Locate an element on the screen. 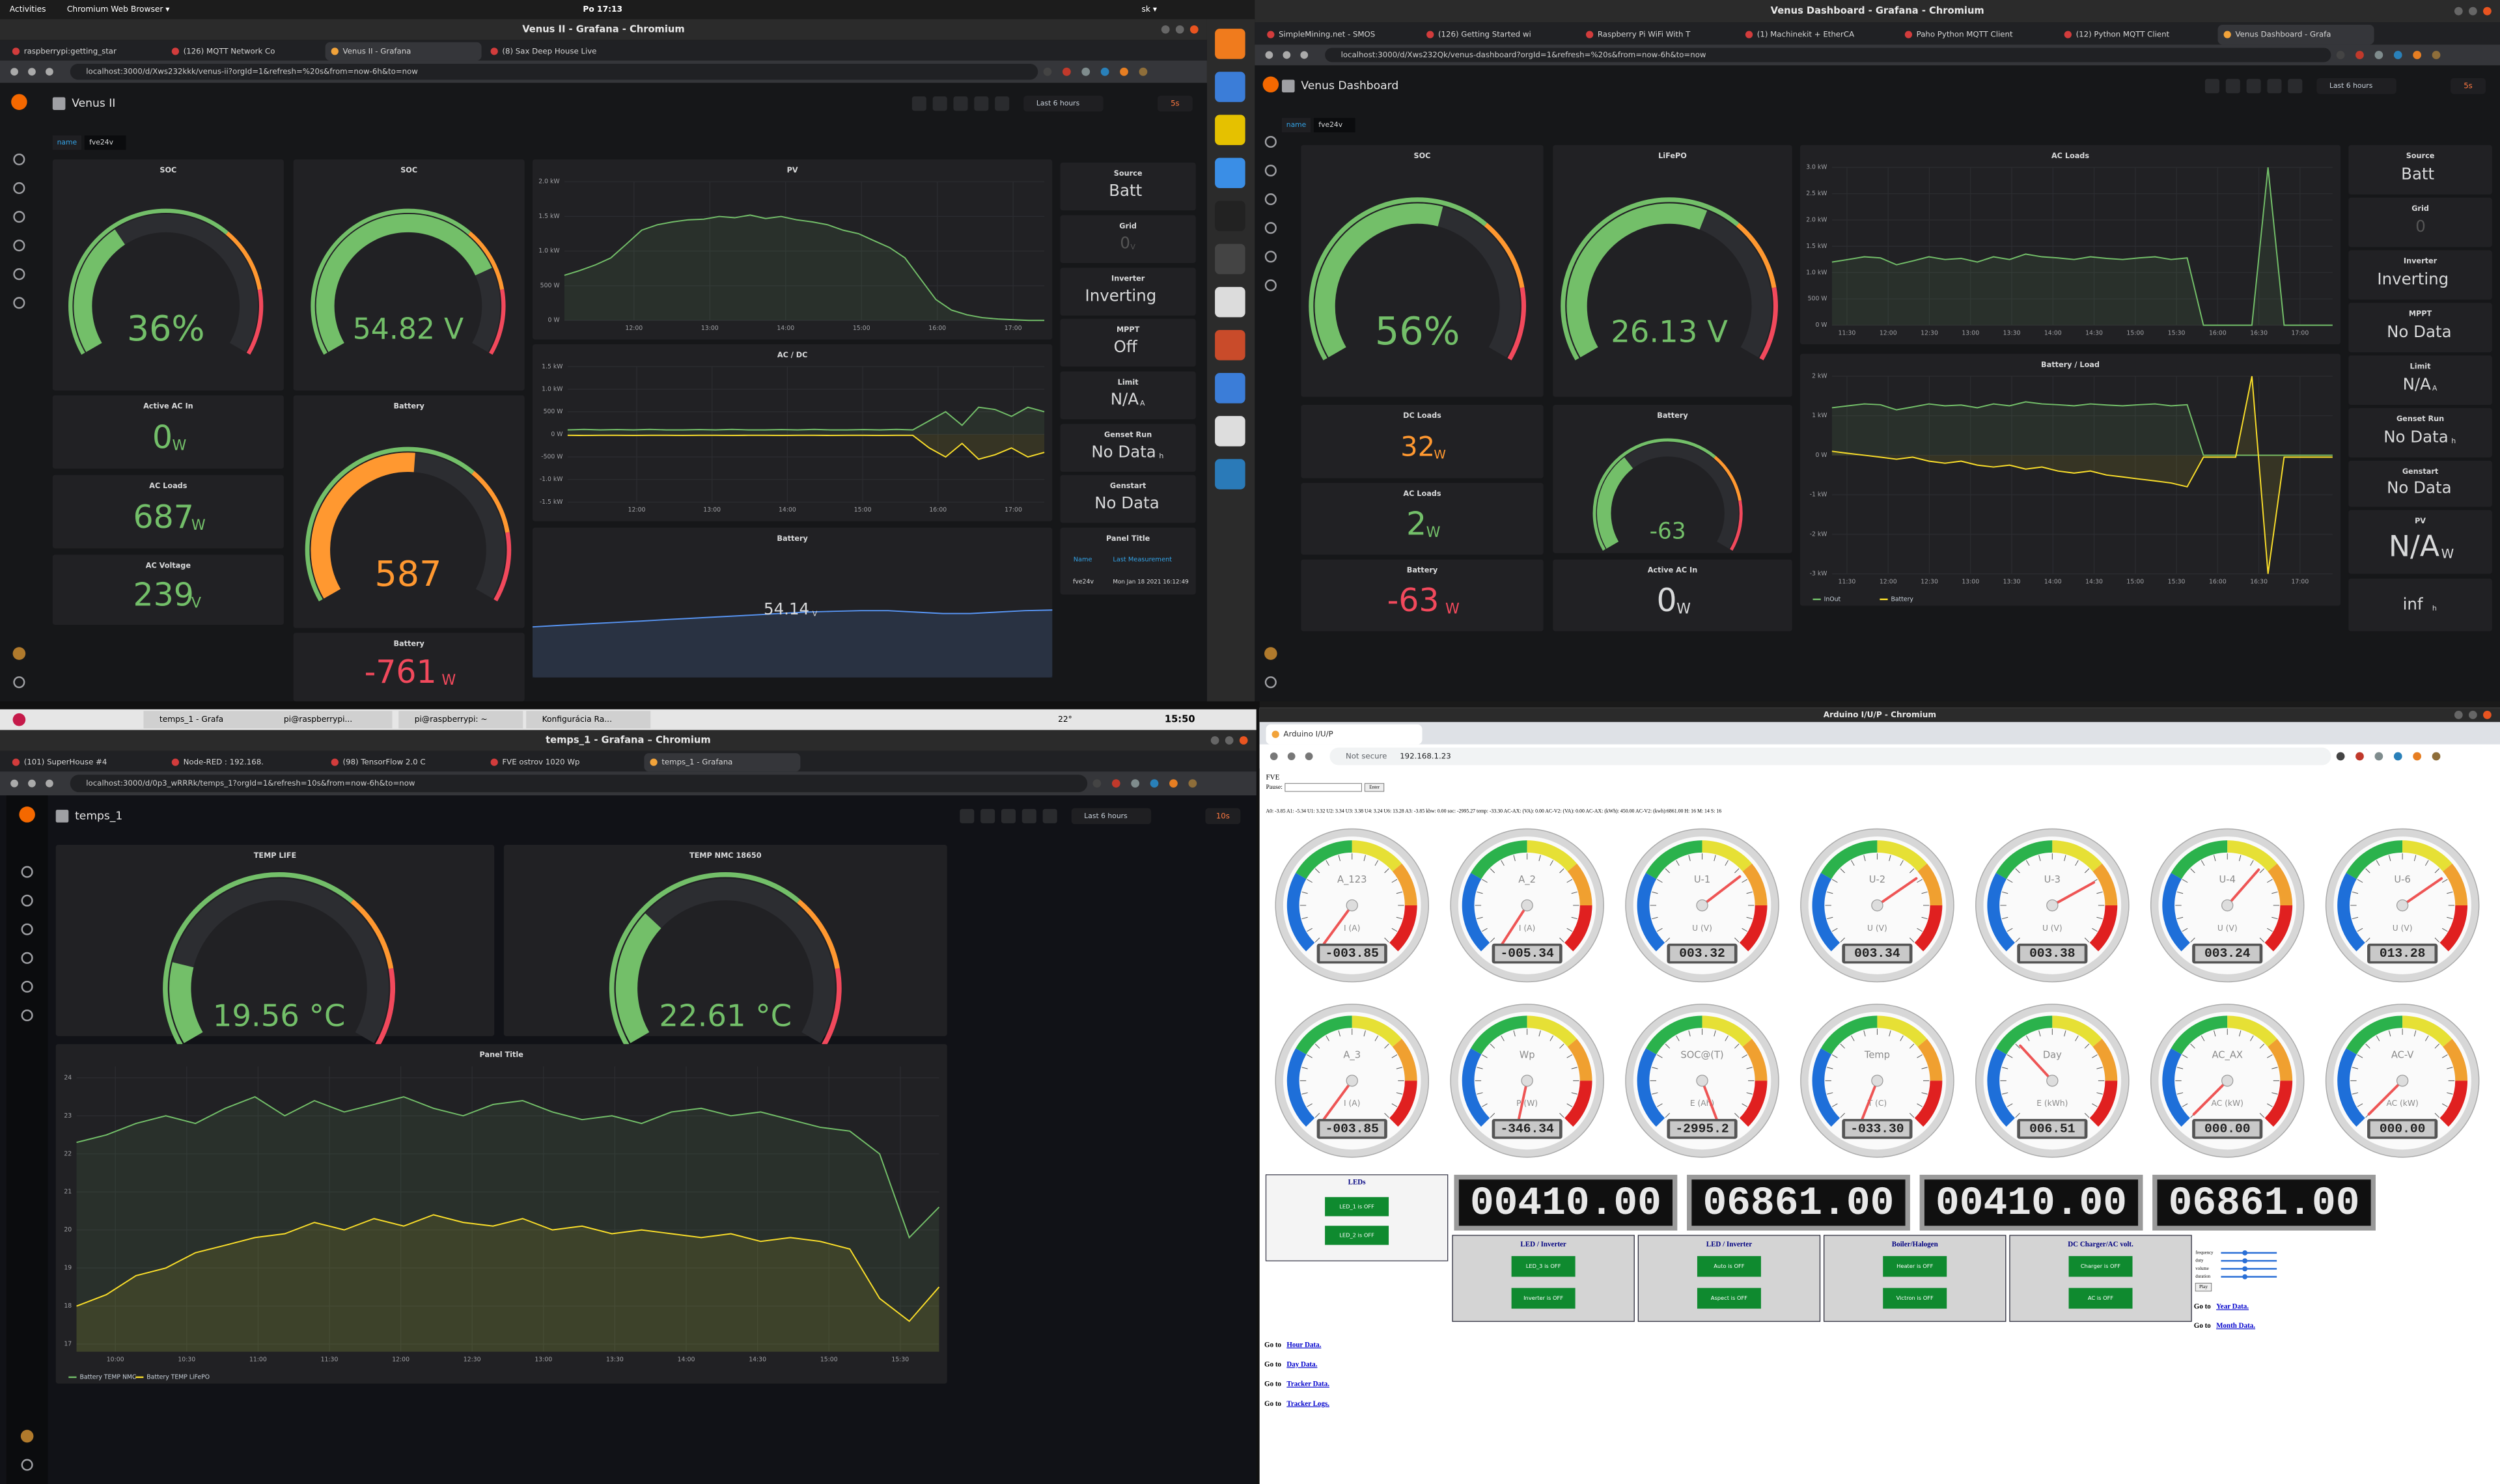 The width and height of the screenshot is (2500, 1484). link: Tracker Logs. is located at coordinates (1307, 1404).